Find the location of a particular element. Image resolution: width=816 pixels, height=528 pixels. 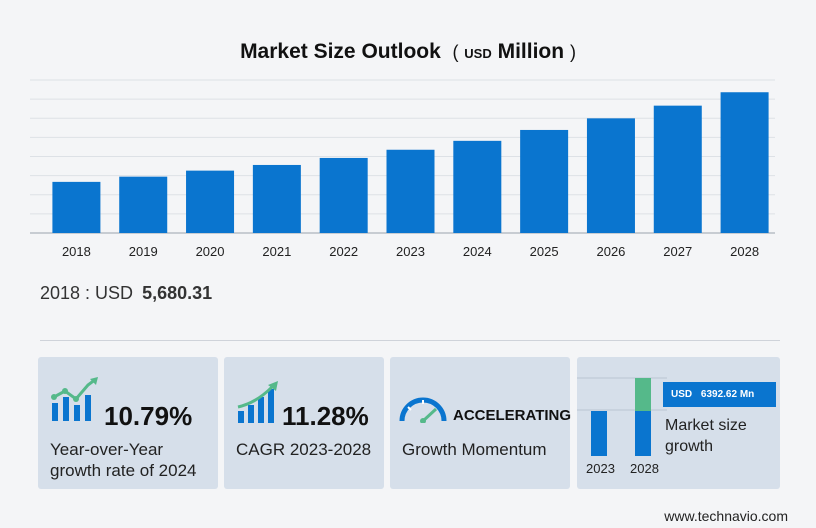

growth-value-badge: USD 6392.62 Mn is located at coordinates (719, 394).